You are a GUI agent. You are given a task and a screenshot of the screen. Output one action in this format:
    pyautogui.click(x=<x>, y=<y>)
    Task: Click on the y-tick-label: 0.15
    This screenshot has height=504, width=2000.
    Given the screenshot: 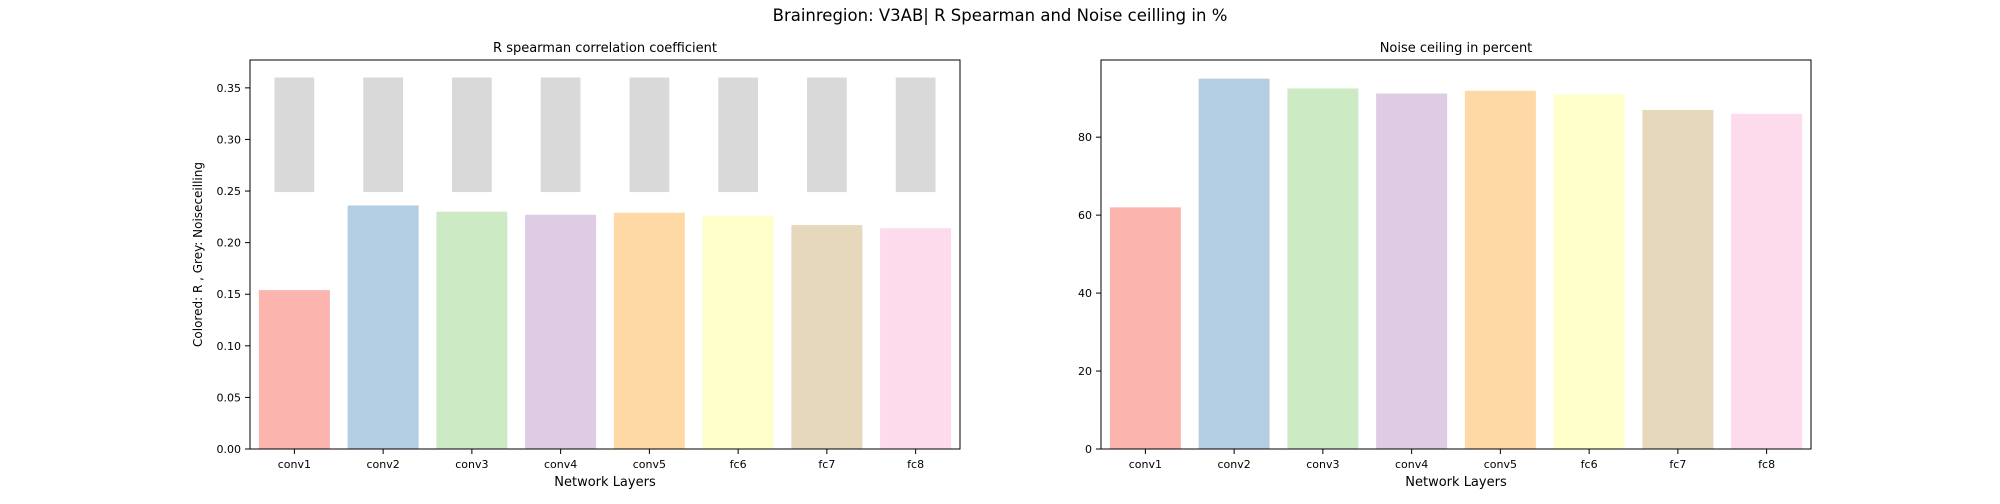 What is the action you would take?
    pyautogui.click(x=229, y=294)
    